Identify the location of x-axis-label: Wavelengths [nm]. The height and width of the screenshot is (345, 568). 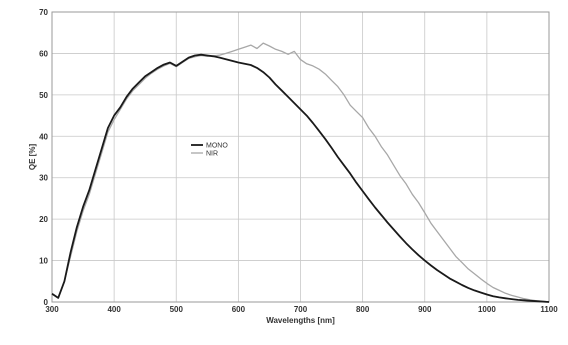
(300, 320).